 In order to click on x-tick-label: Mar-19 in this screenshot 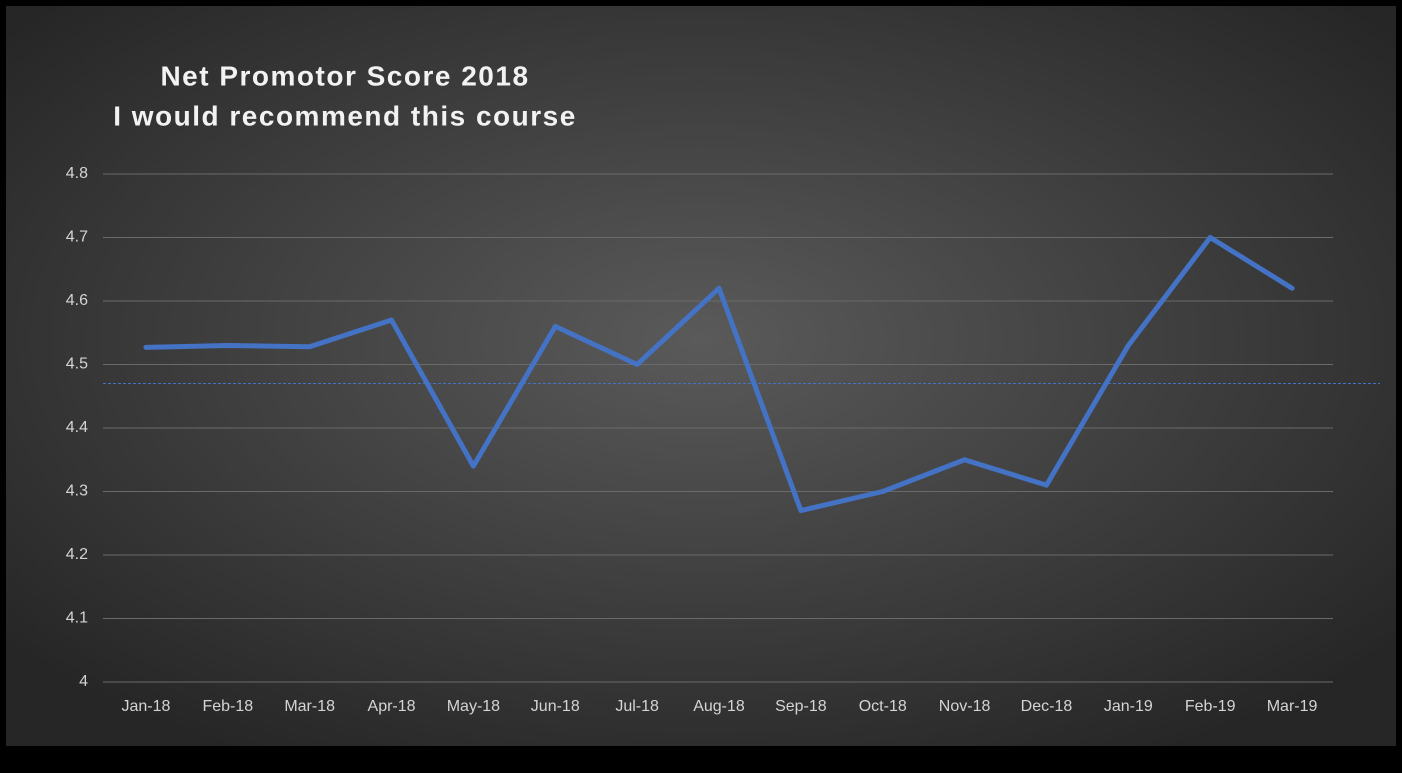, I will do `click(1292, 706)`.